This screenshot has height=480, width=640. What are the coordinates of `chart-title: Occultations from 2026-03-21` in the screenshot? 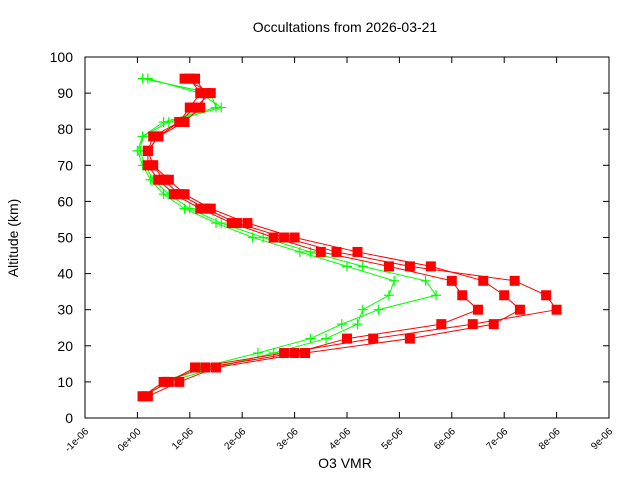 It's located at (345, 27).